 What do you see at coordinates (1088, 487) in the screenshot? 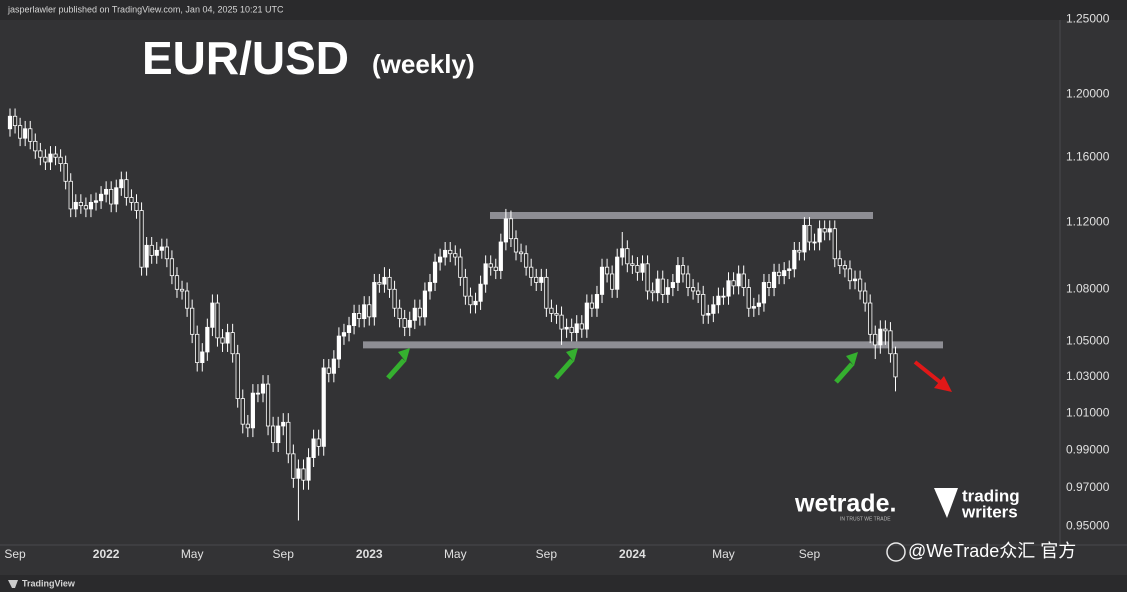
I see `y-tick-label: 0.97000` at bounding box center [1088, 487].